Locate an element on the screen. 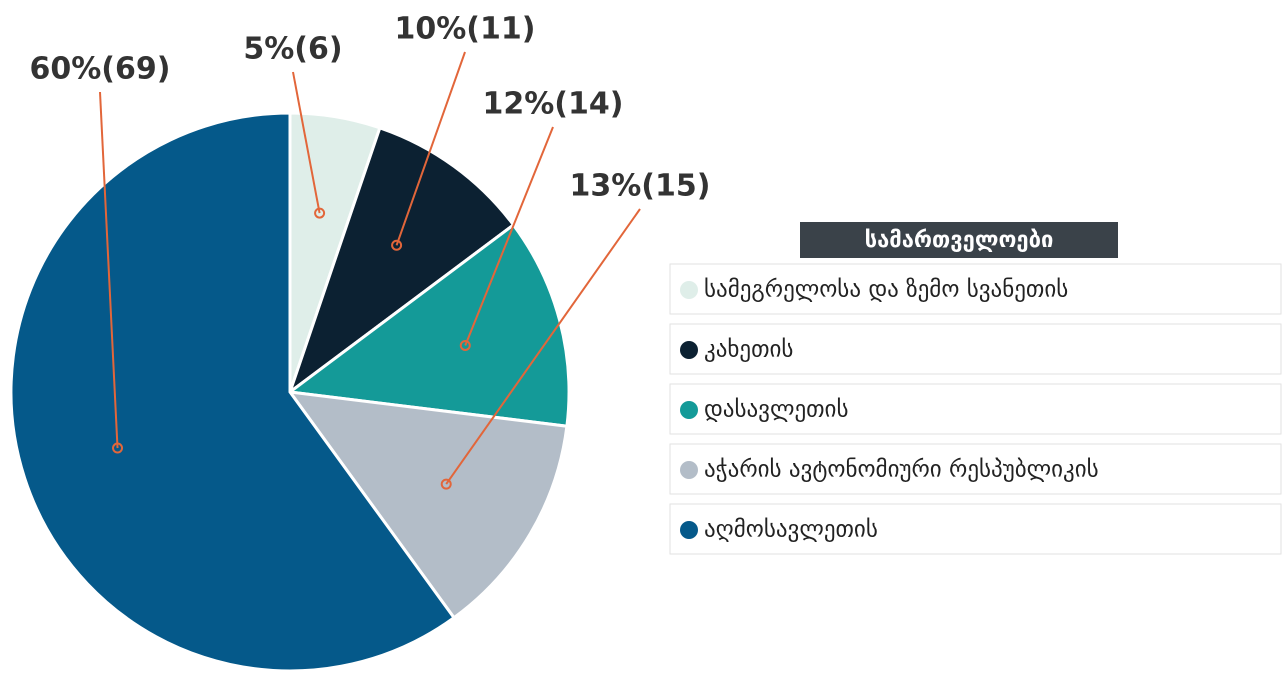  value-label: 13%(15) is located at coordinates (640, 186).